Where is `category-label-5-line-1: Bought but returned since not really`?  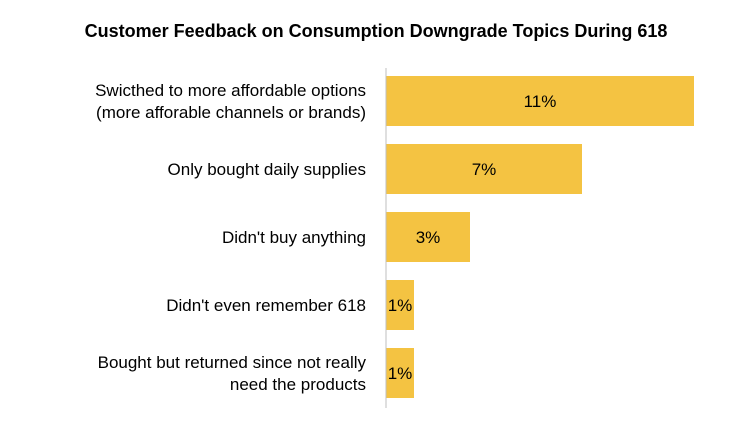 category-label-5-line-1: Bought but returned since not really is located at coordinates (232, 362).